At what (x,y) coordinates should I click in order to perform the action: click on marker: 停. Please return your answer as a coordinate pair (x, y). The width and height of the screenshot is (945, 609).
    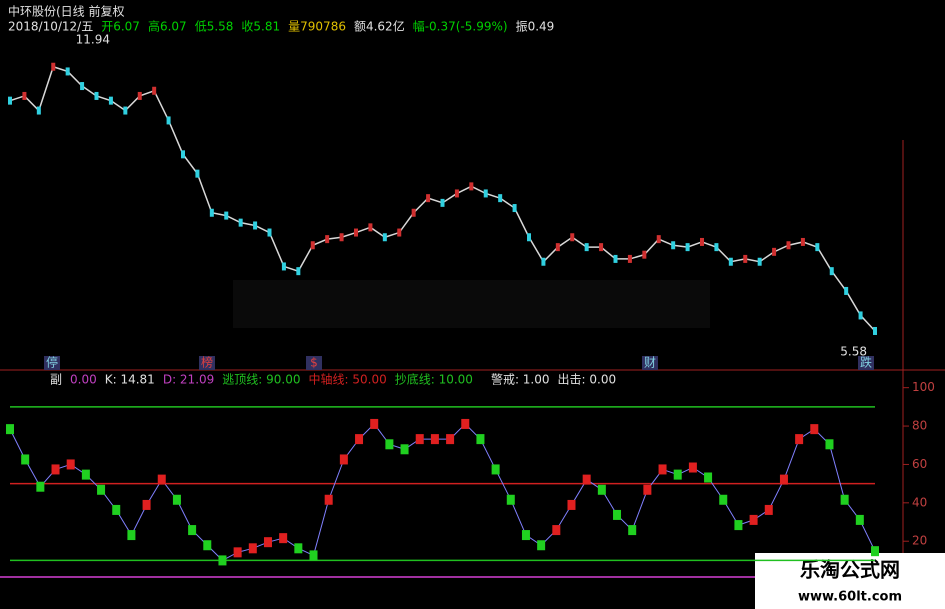
    Looking at the image, I should click on (52, 362).